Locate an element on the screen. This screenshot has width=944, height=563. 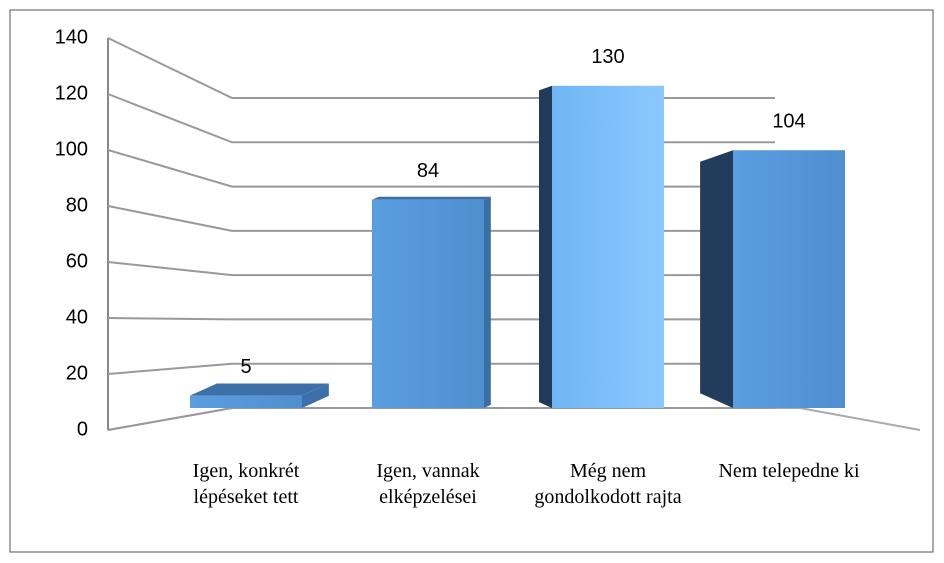
y-tick-label: 40 is located at coordinates (77, 317).